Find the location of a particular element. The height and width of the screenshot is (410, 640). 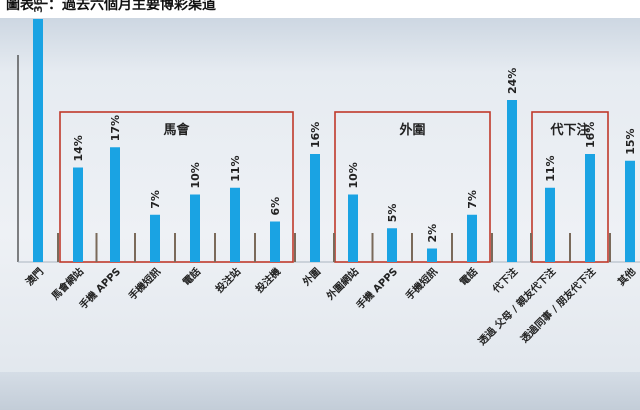

chart-footer-band is located at coordinates (320, 391).